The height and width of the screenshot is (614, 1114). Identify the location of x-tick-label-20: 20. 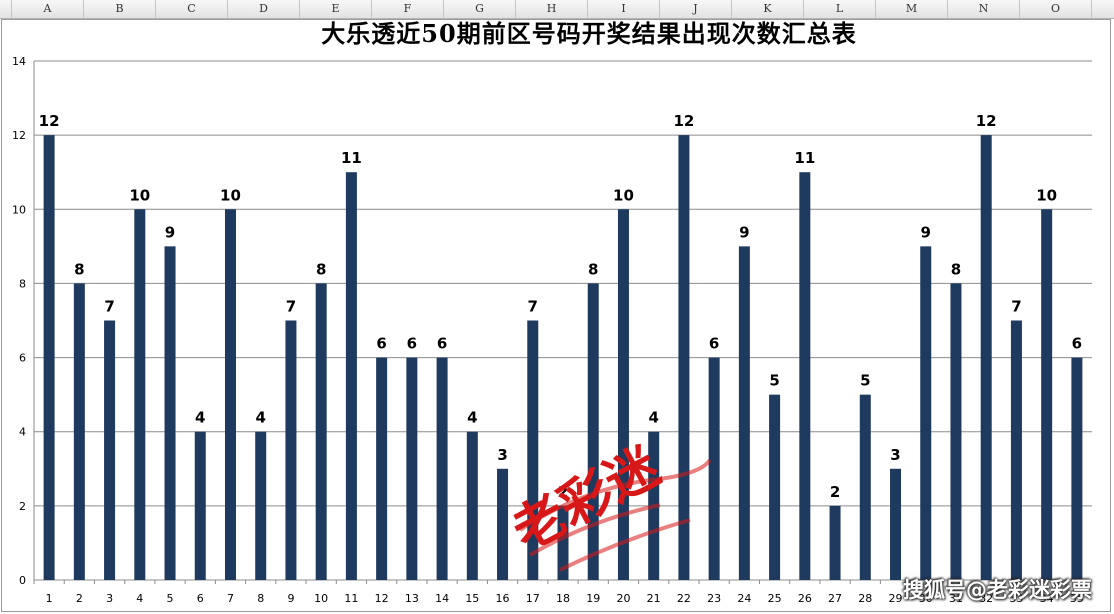
(623, 598).